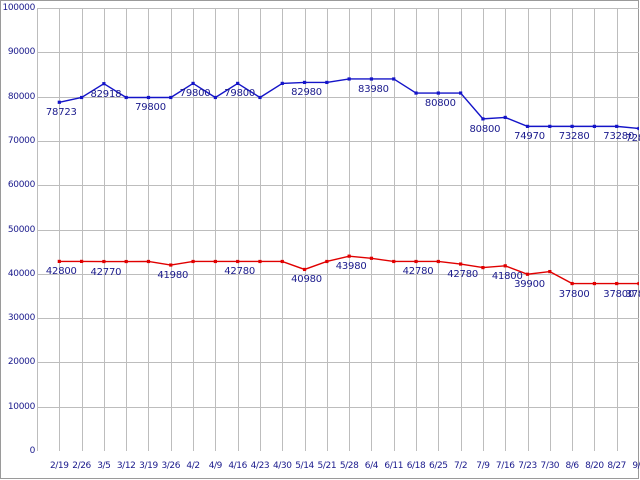 The width and height of the screenshot is (640, 480). Describe the element at coordinates (371, 466) in the screenshot. I see `x-axis-tick-label: 6/4` at that location.